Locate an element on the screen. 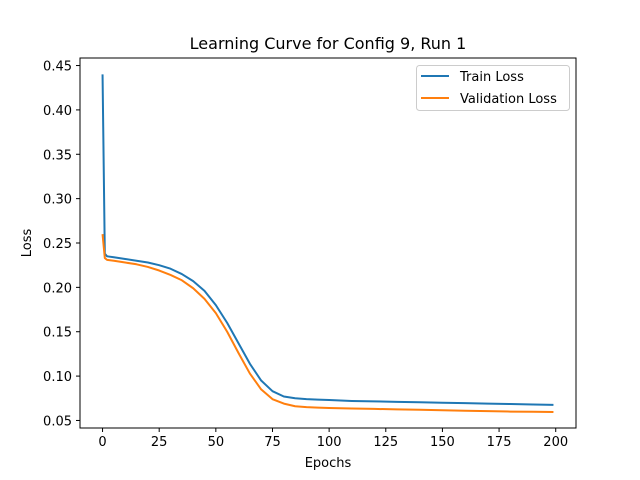 This screenshot has height=480, width=640. y-tick-label: 0.30 is located at coordinates (57, 200).